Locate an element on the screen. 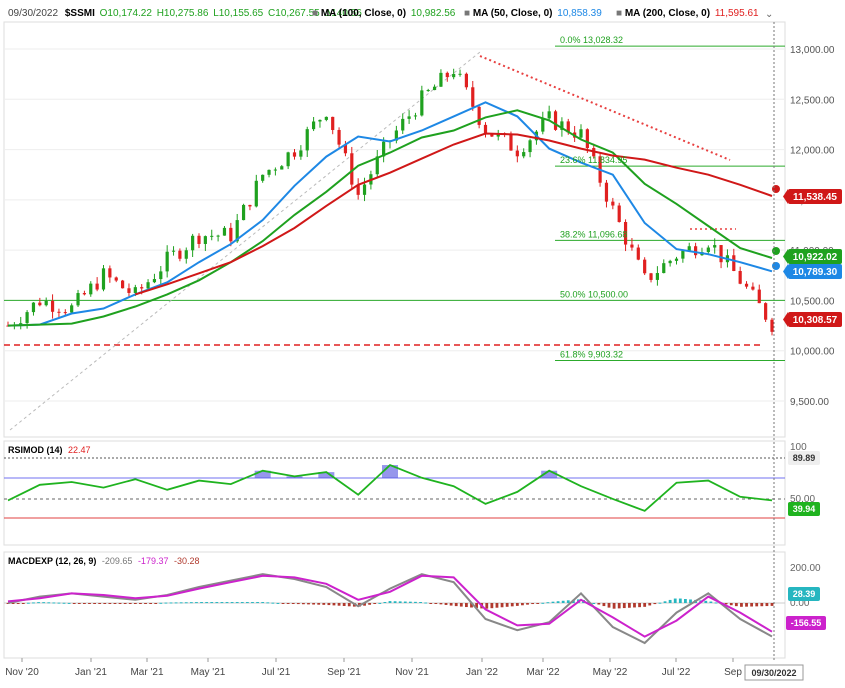  x-tick-label: Mar '22 is located at coordinates (542, 672).